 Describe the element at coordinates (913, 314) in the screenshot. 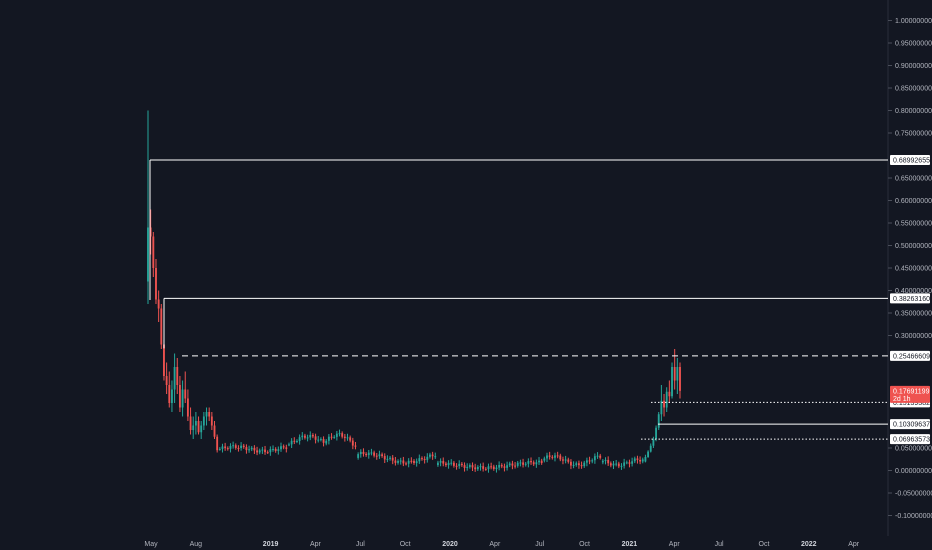

I see `price-tick-label: 0.35000000` at that location.